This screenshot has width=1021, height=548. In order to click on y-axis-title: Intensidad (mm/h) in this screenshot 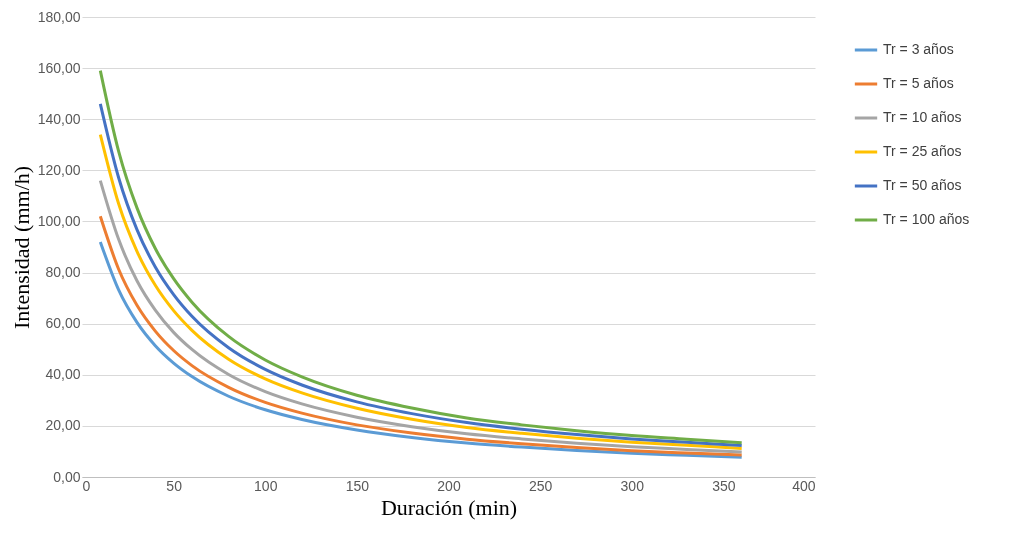, I will do `click(21, 247)`.